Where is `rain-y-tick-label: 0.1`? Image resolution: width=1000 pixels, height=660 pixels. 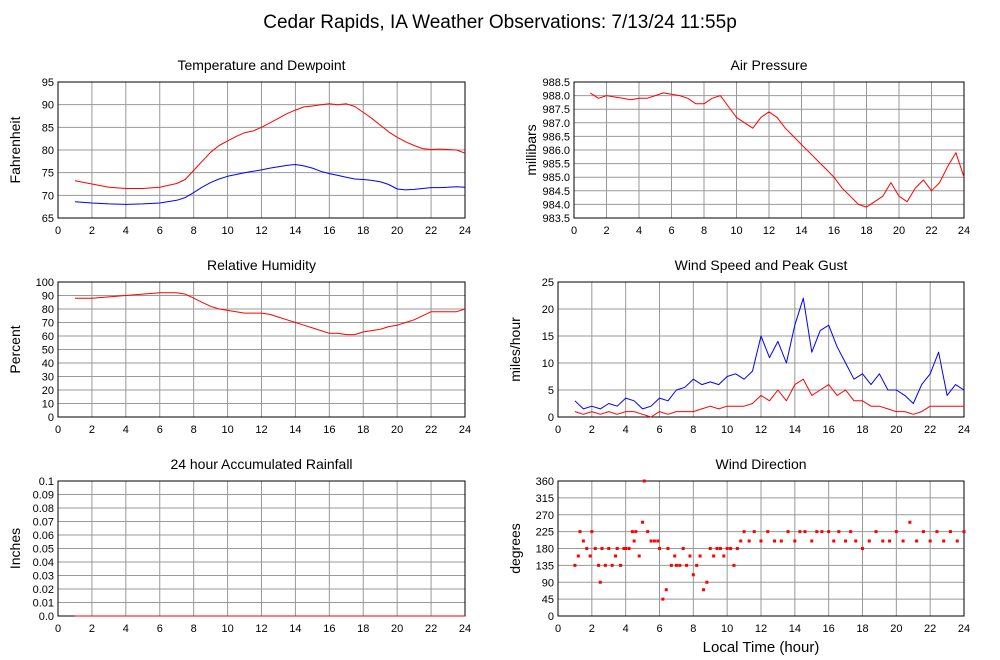 rain-y-tick-label: 0.1 is located at coordinates (46, 482).